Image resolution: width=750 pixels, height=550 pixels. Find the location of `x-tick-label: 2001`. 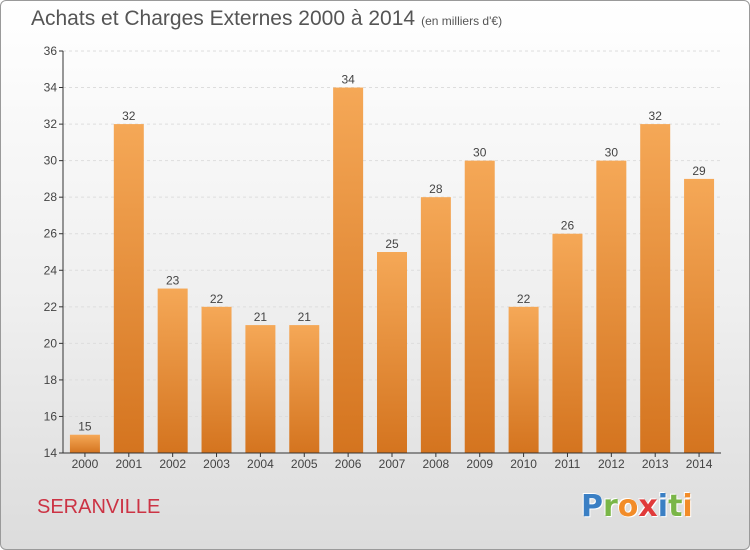

x-tick-label: 2001 is located at coordinates (128, 464).